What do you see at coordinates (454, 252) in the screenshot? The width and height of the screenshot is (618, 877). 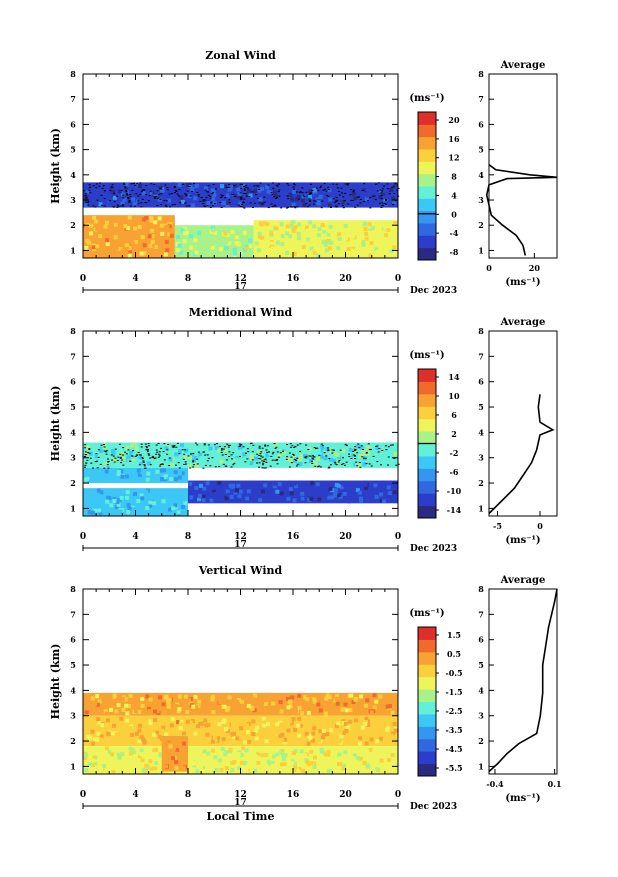 I see `colorbar-tick-label: -8` at bounding box center [454, 252].